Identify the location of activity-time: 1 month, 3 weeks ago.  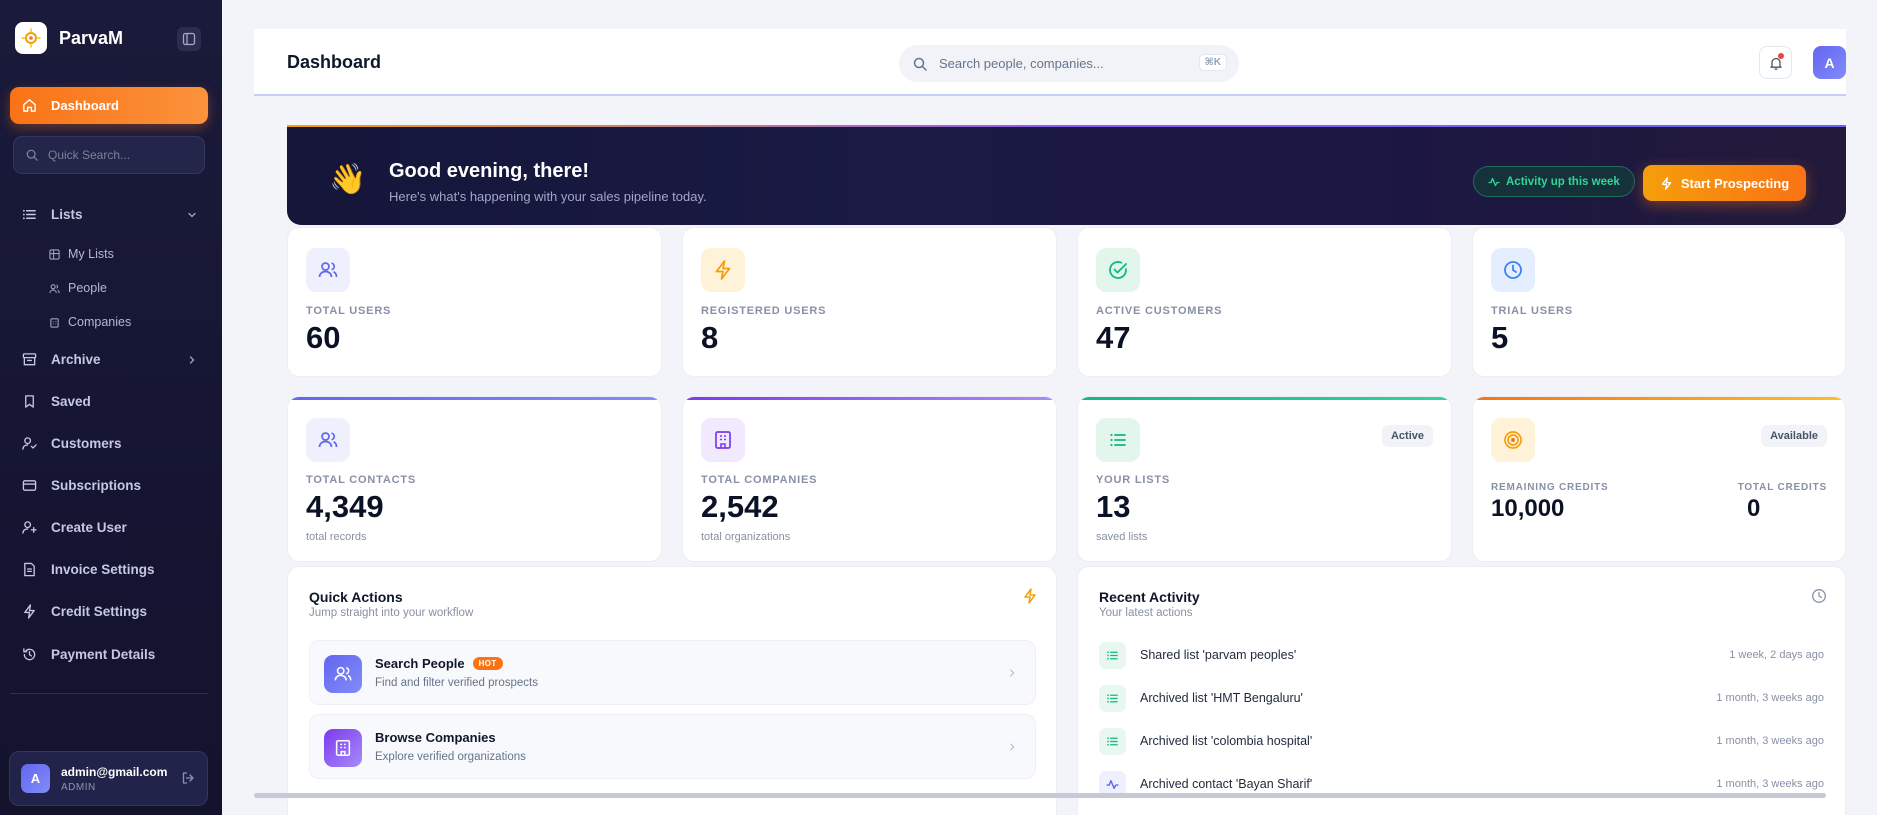
(1770, 741).